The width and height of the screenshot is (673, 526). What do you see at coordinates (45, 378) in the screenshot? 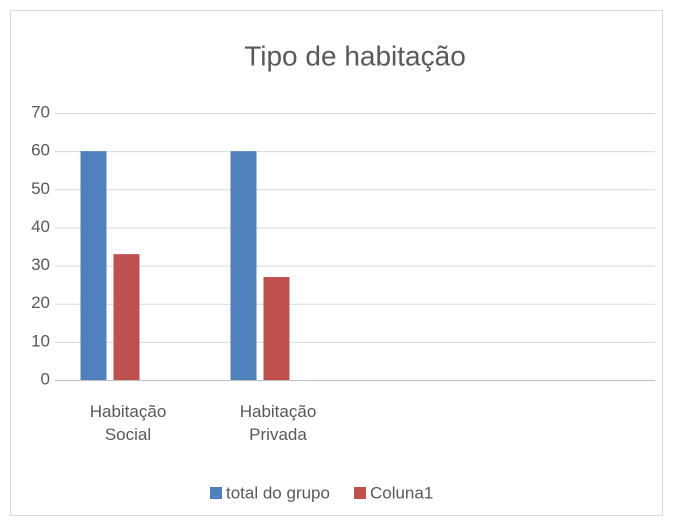
I see `y-tick-label: 0` at bounding box center [45, 378].